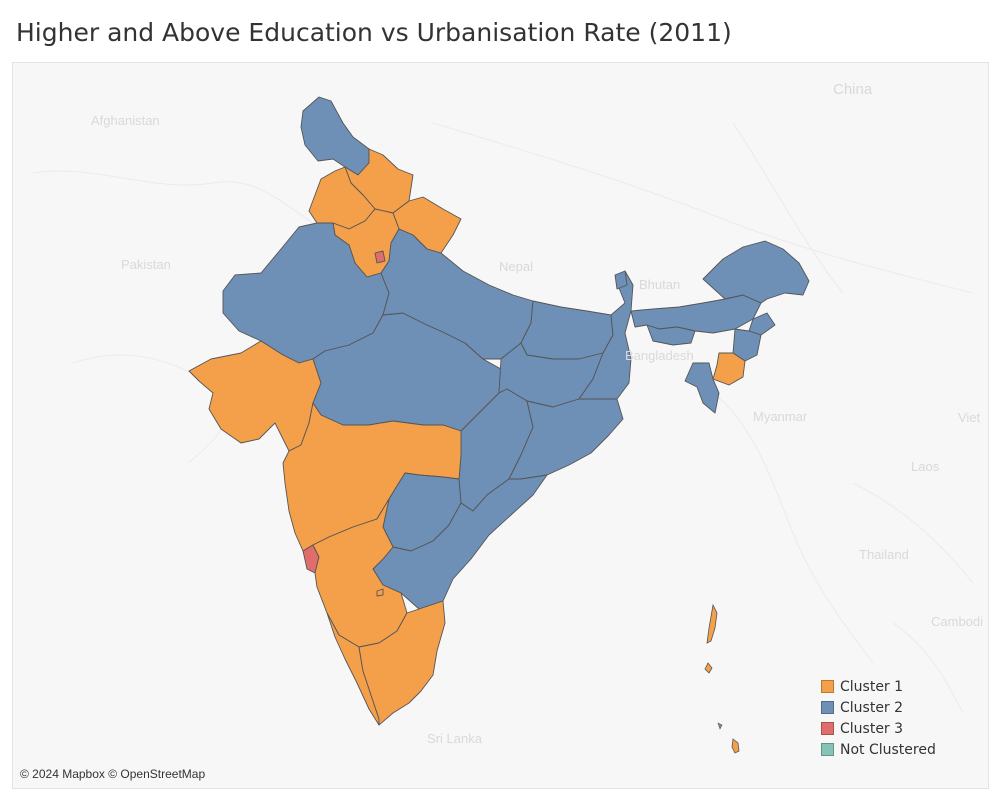 The width and height of the screenshot is (1000, 800). What do you see at coordinates (872, 707) in the screenshot?
I see `legend-label: Cluster 2` at bounding box center [872, 707].